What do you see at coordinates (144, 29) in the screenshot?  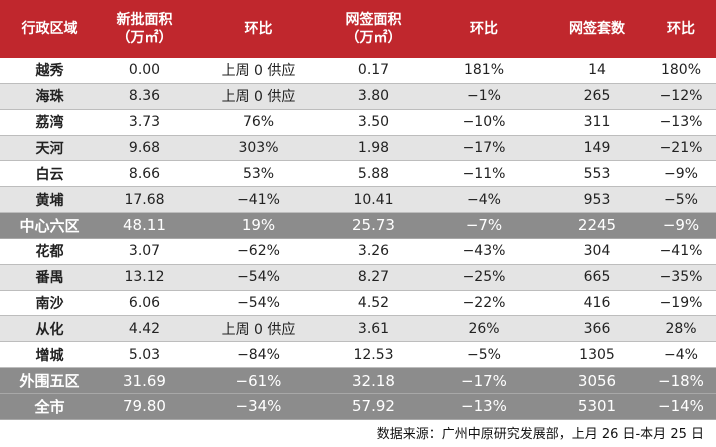 I see `header-new-area: 新批面积 （万㎡）` at bounding box center [144, 29].